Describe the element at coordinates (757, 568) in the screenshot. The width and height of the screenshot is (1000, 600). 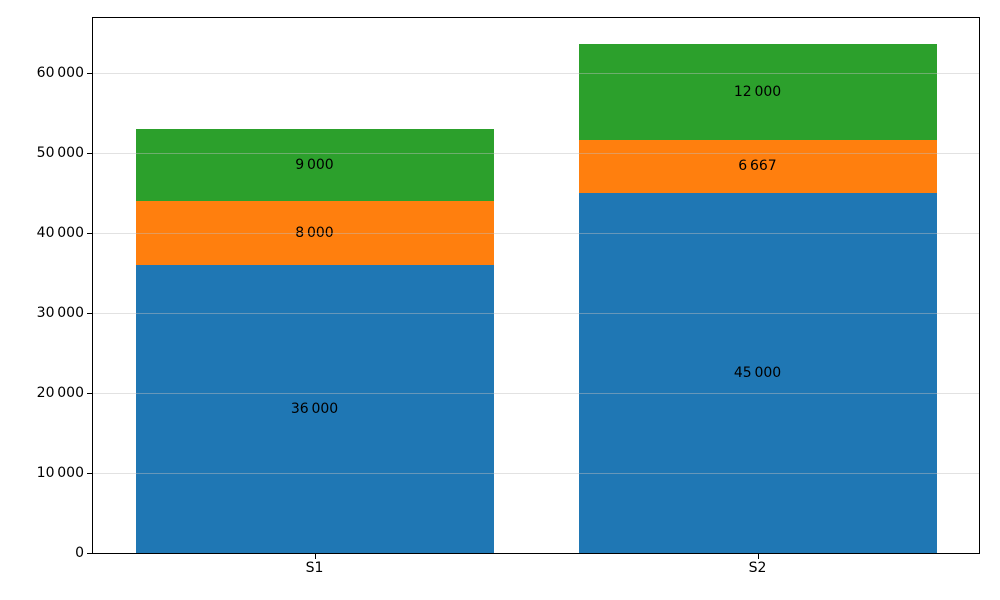
I see `x-tick-label: S2` at that location.